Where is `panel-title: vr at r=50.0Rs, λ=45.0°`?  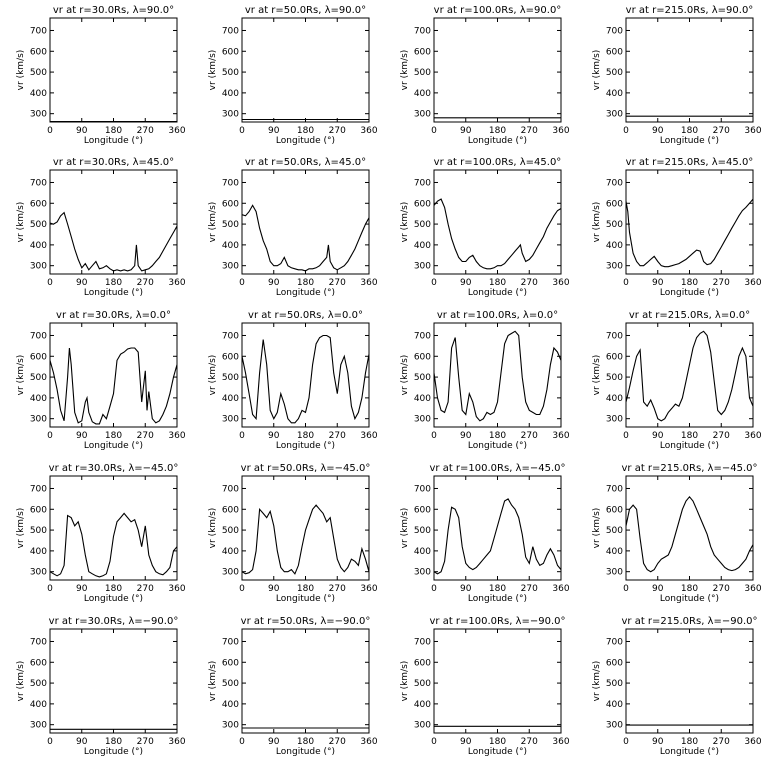
panel-title: vr at r=50.0Rs, λ=45.0° is located at coordinates (305, 162).